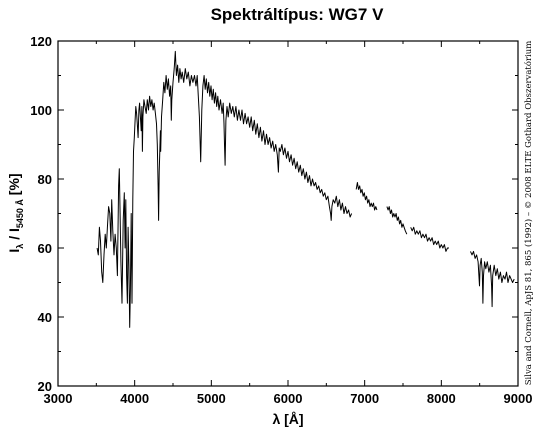 Image resolution: width=540 pixels, height=433 pixels. What do you see at coordinates (41, 110) in the screenshot?
I see `y-tick-label: 100` at bounding box center [41, 110].